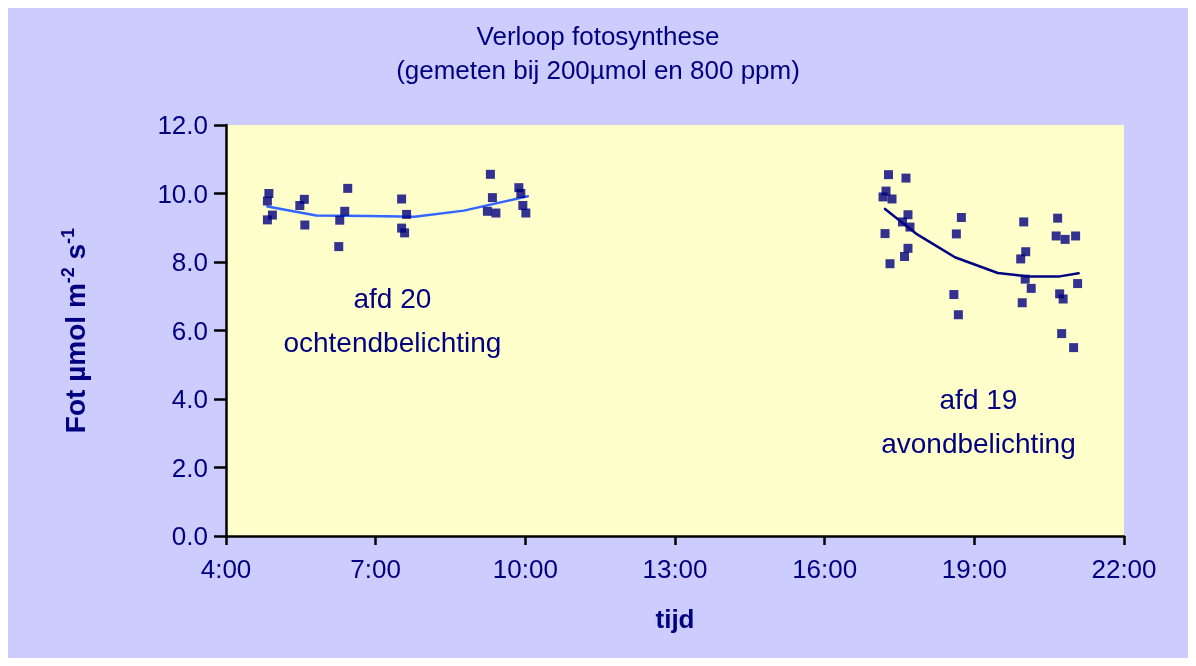 This screenshot has height=666, width=1196. What do you see at coordinates (226, 569) in the screenshot?
I see `x-tick-label: 4:00` at bounding box center [226, 569].